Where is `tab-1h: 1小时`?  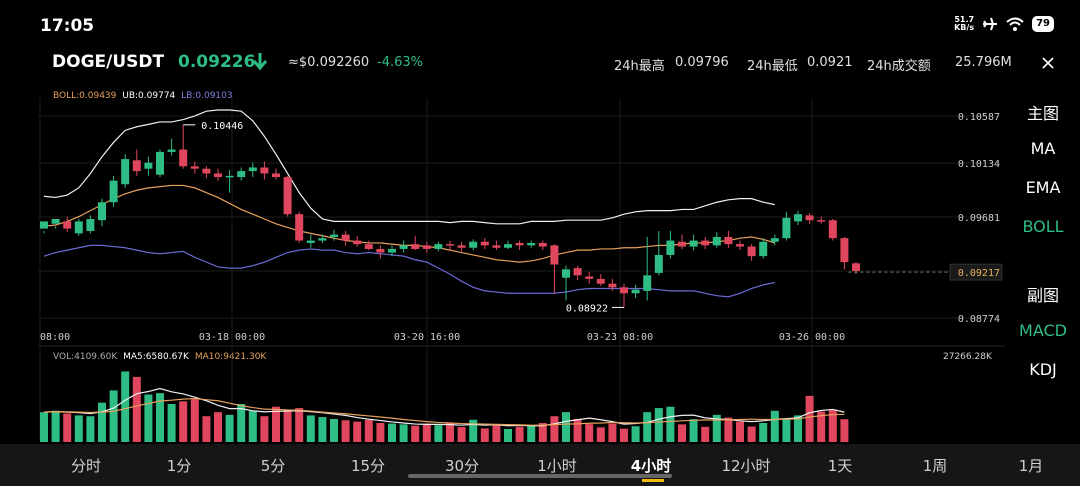 tab-1h: 1小时 is located at coordinates (557, 466).